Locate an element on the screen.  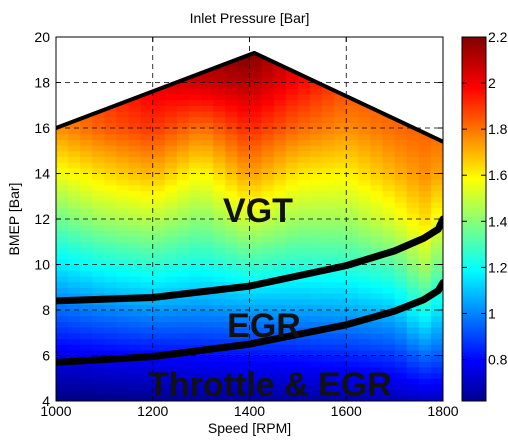
y-tick-label: 10 is located at coordinates (42, 265).